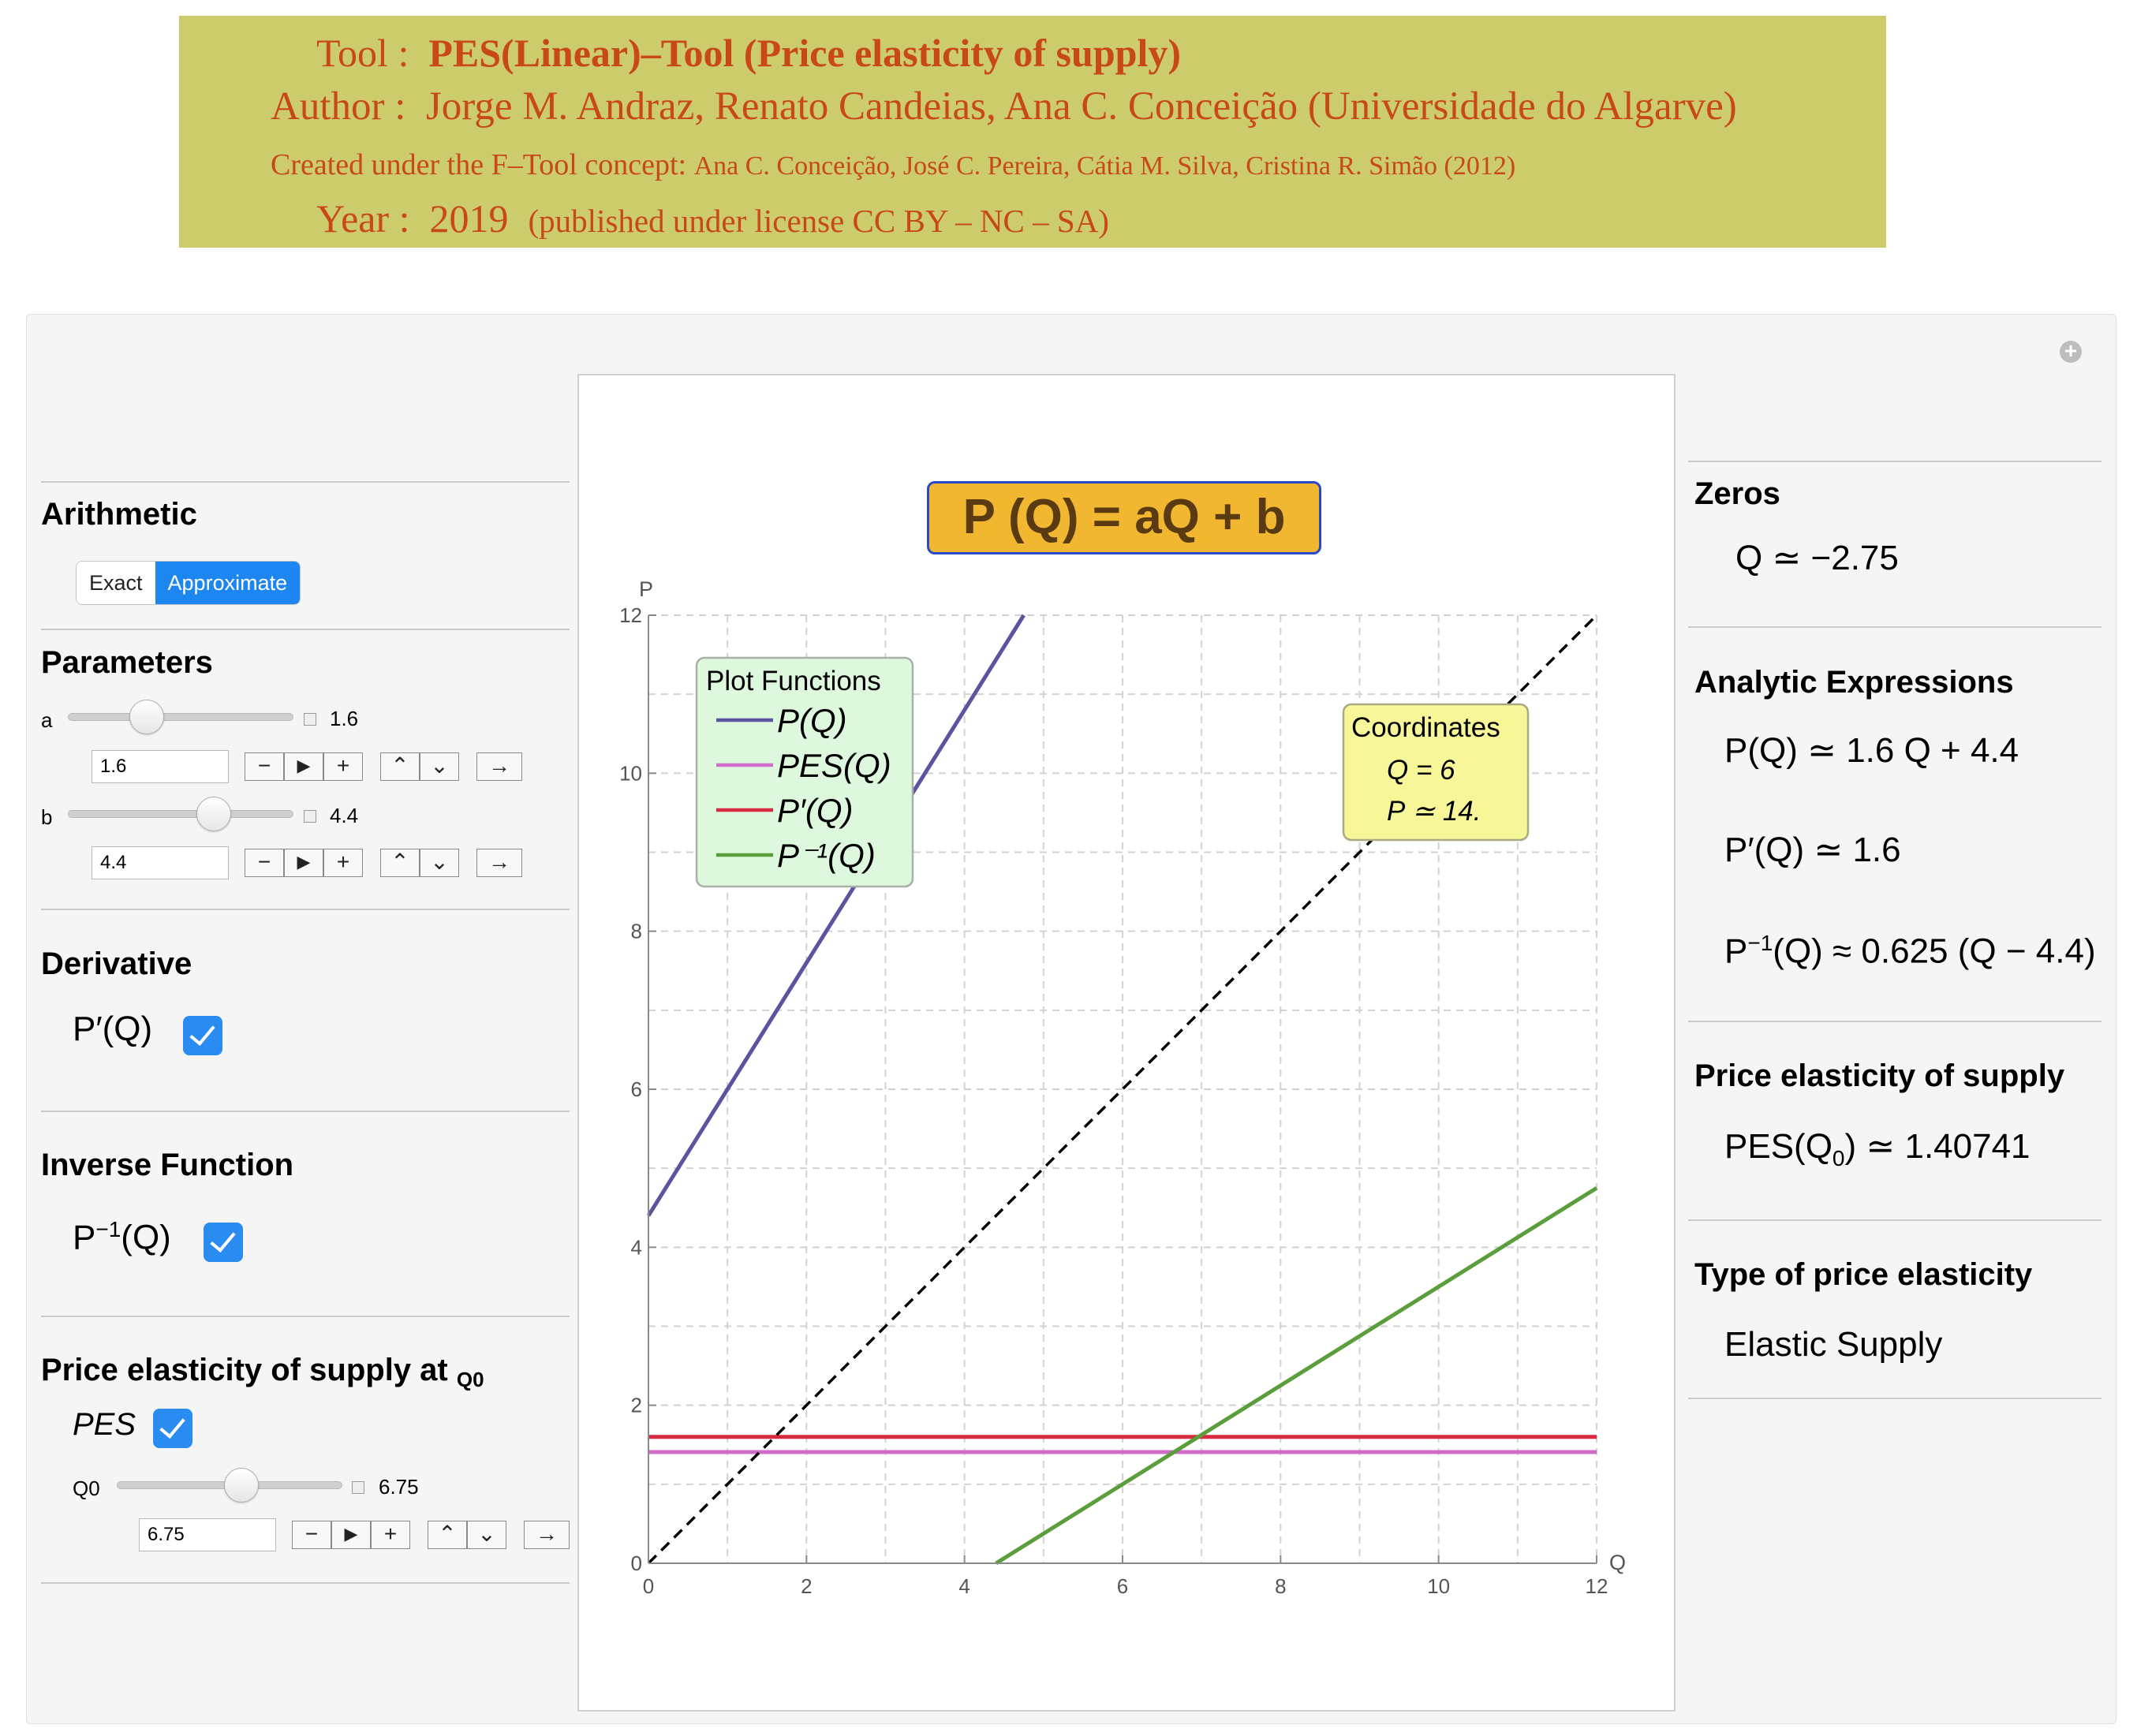 This screenshot has height=1736, width=2137. Describe the element at coordinates (168, 1165) in the screenshot. I see `inverse-title: Inverse Function` at that location.